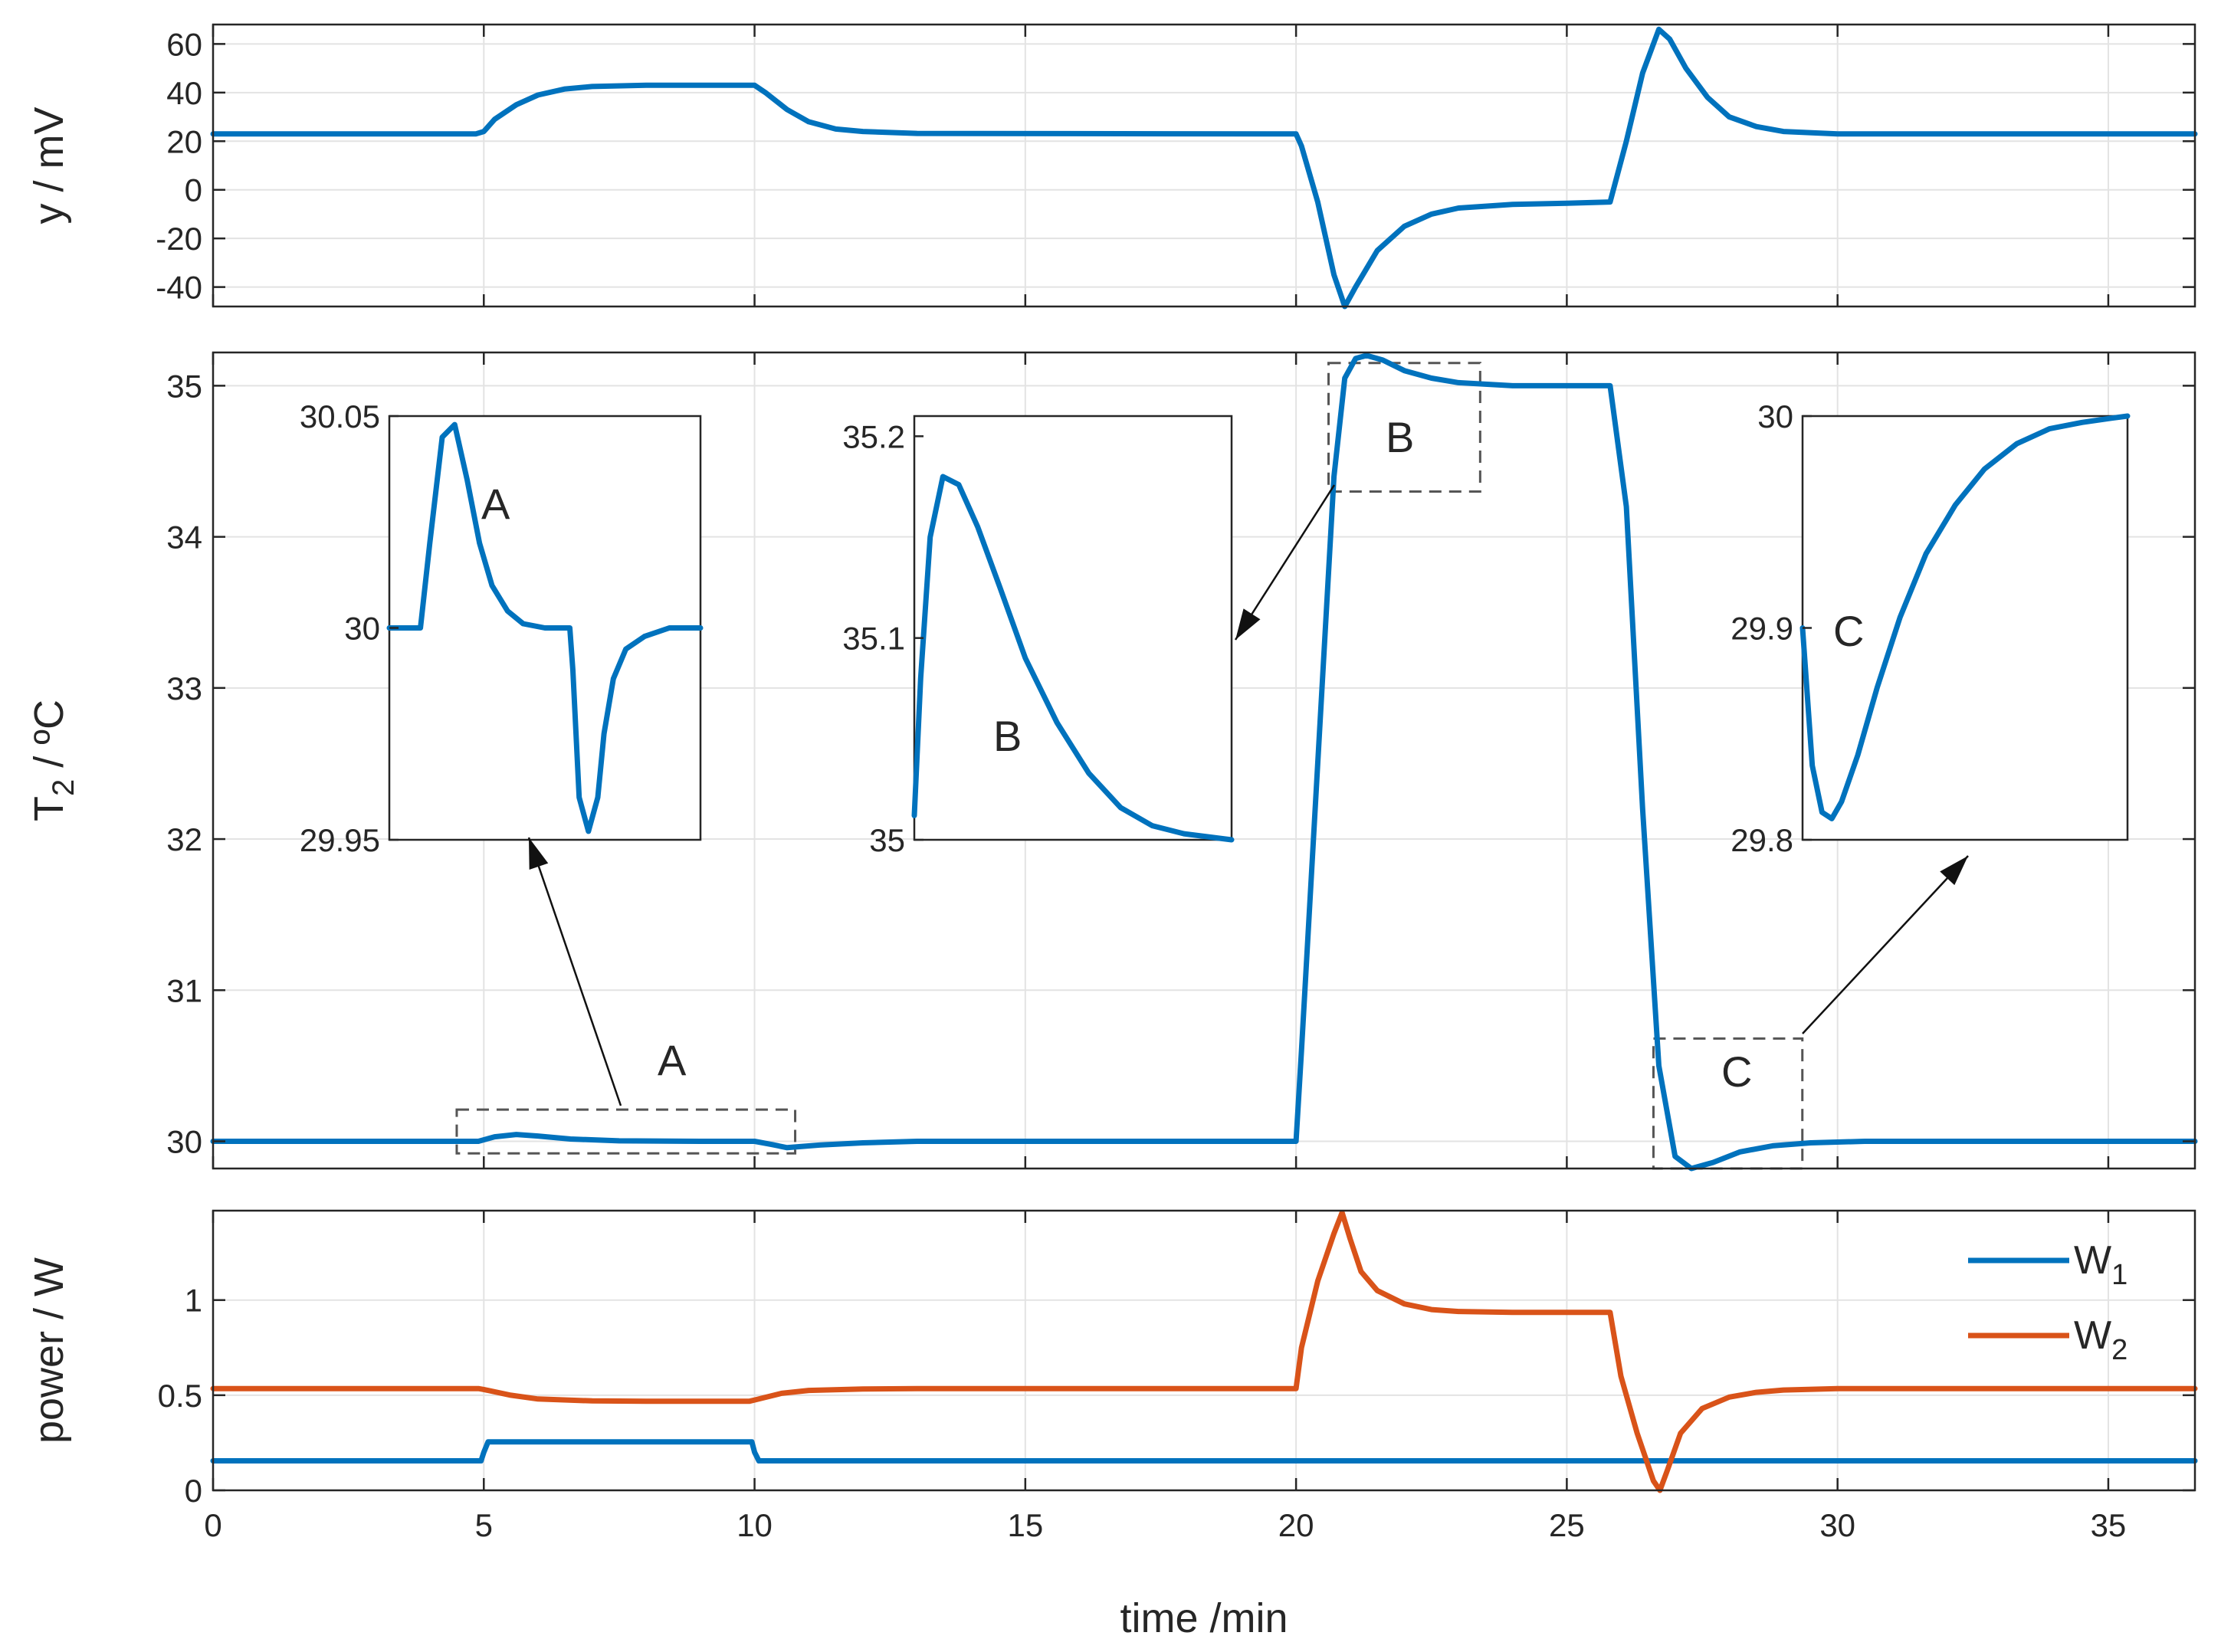 The image size is (2221, 1652). I want to click on T2-y-axis-label: T2 / ºC, so click(53, 761).